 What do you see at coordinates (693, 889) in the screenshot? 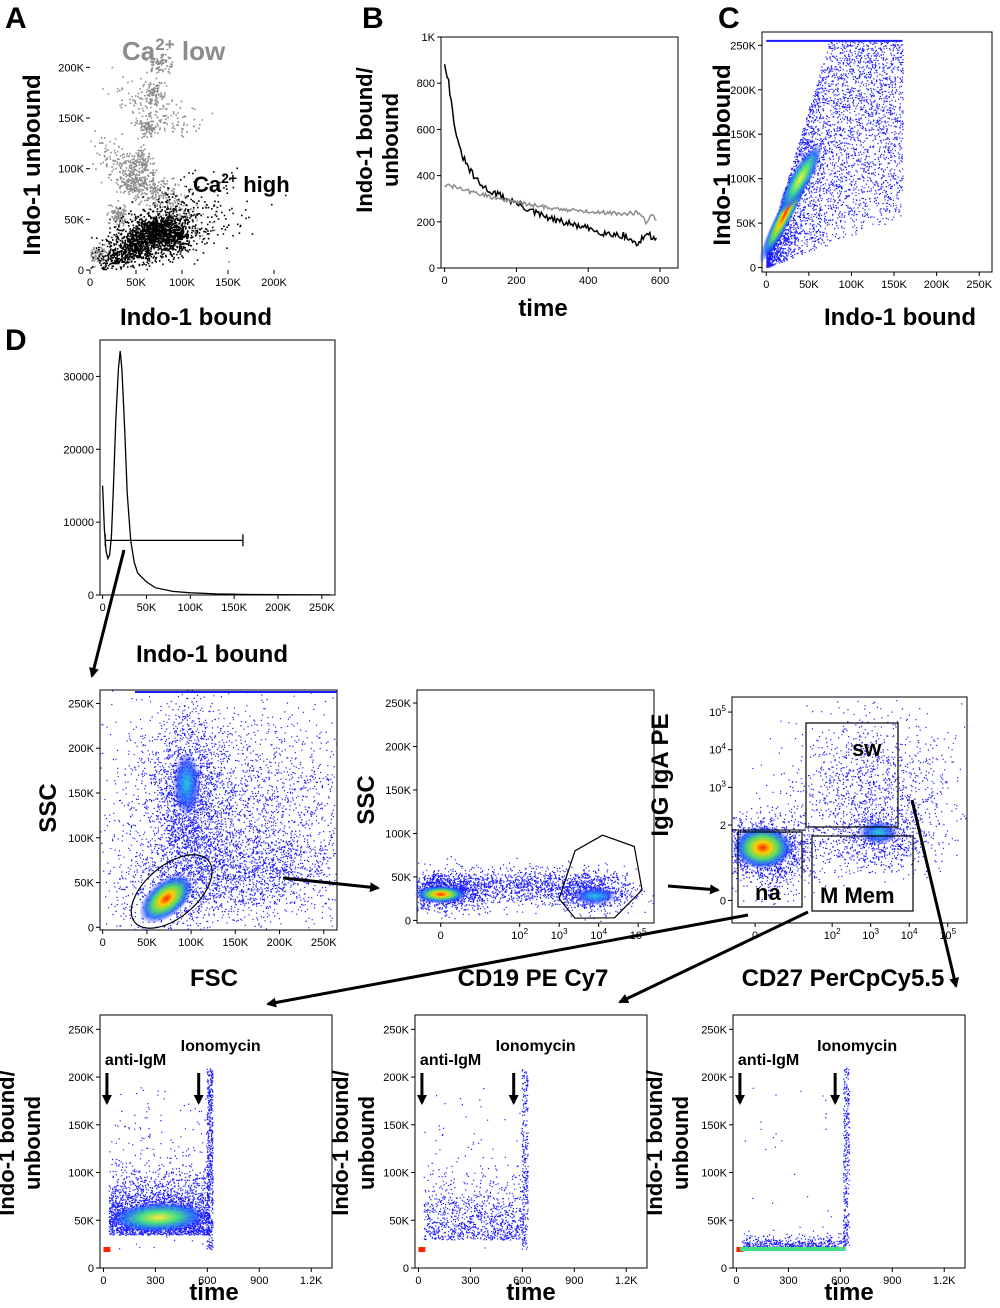
I see `arrow-cd19-to-cd27` at bounding box center [693, 889].